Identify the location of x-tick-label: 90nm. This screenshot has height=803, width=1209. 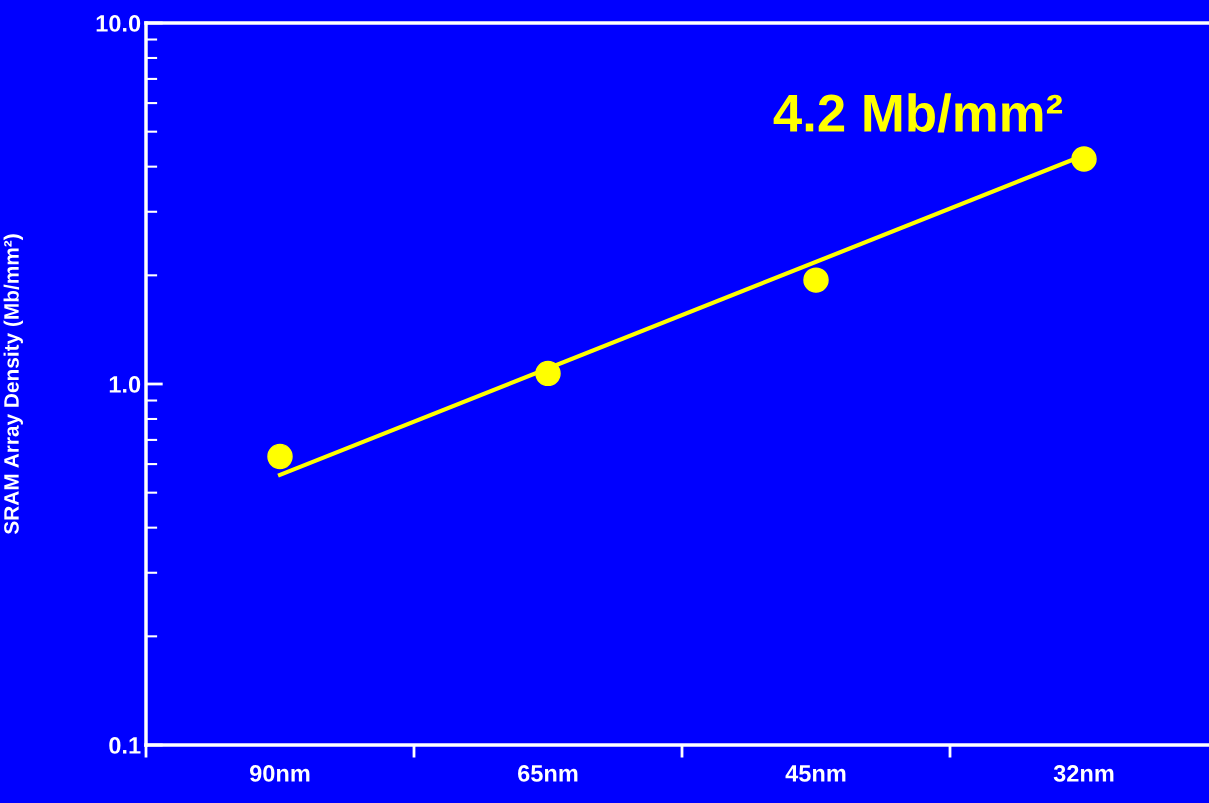
(279, 773).